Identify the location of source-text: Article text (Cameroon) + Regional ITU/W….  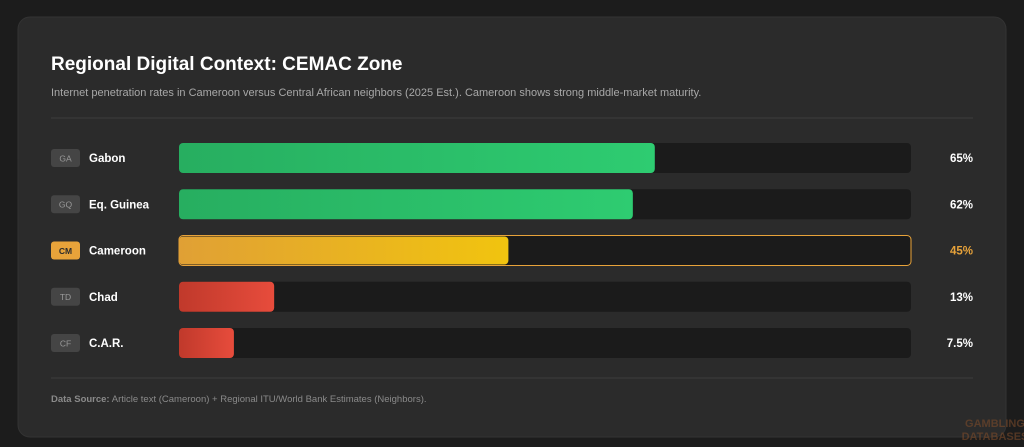
(269, 399).